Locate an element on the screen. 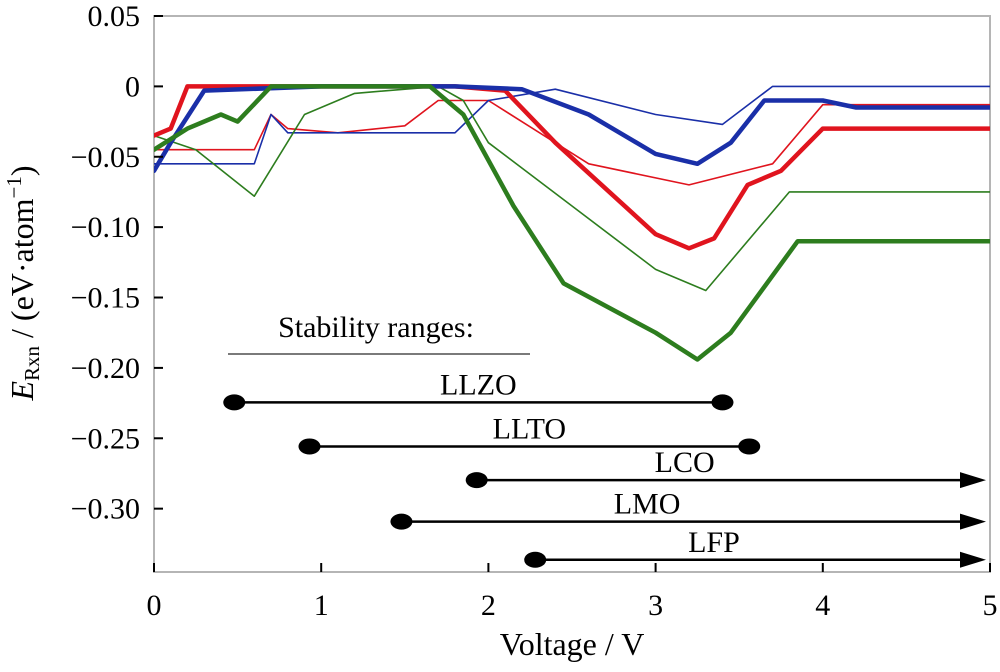 This screenshot has width=1000, height=672. range-start-dot-lfp is located at coordinates (535, 559).